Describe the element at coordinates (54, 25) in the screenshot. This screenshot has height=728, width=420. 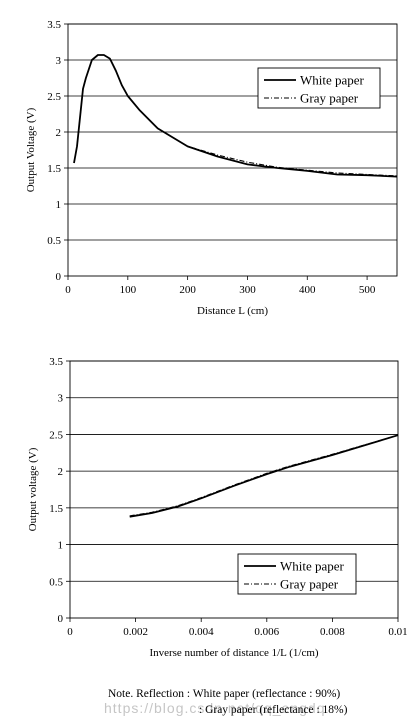
I see `chart1-ytick-label-7: 3.5` at that location.